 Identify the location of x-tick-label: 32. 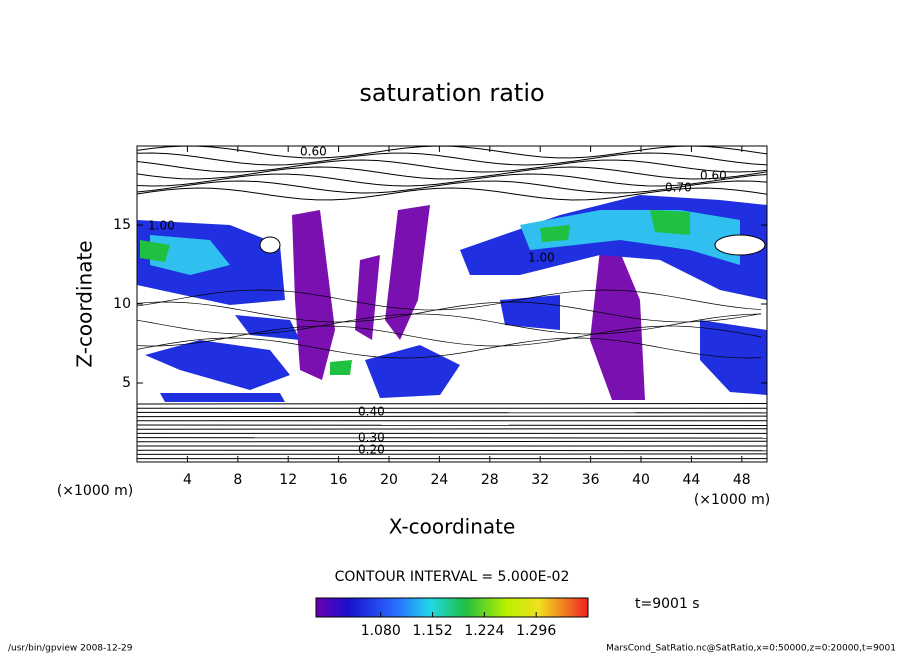
(540, 480).